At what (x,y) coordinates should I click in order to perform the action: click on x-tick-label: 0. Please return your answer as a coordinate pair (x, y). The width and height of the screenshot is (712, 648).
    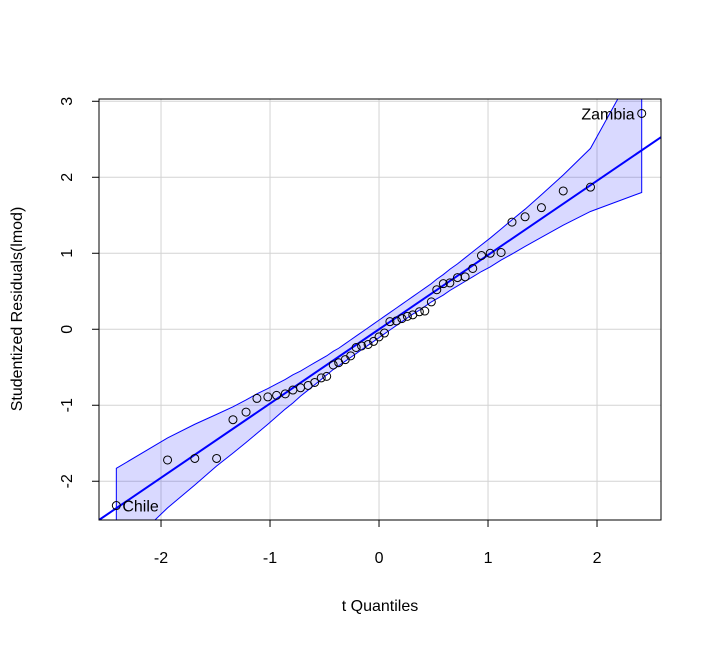
    Looking at the image, I should click on (379, 558).